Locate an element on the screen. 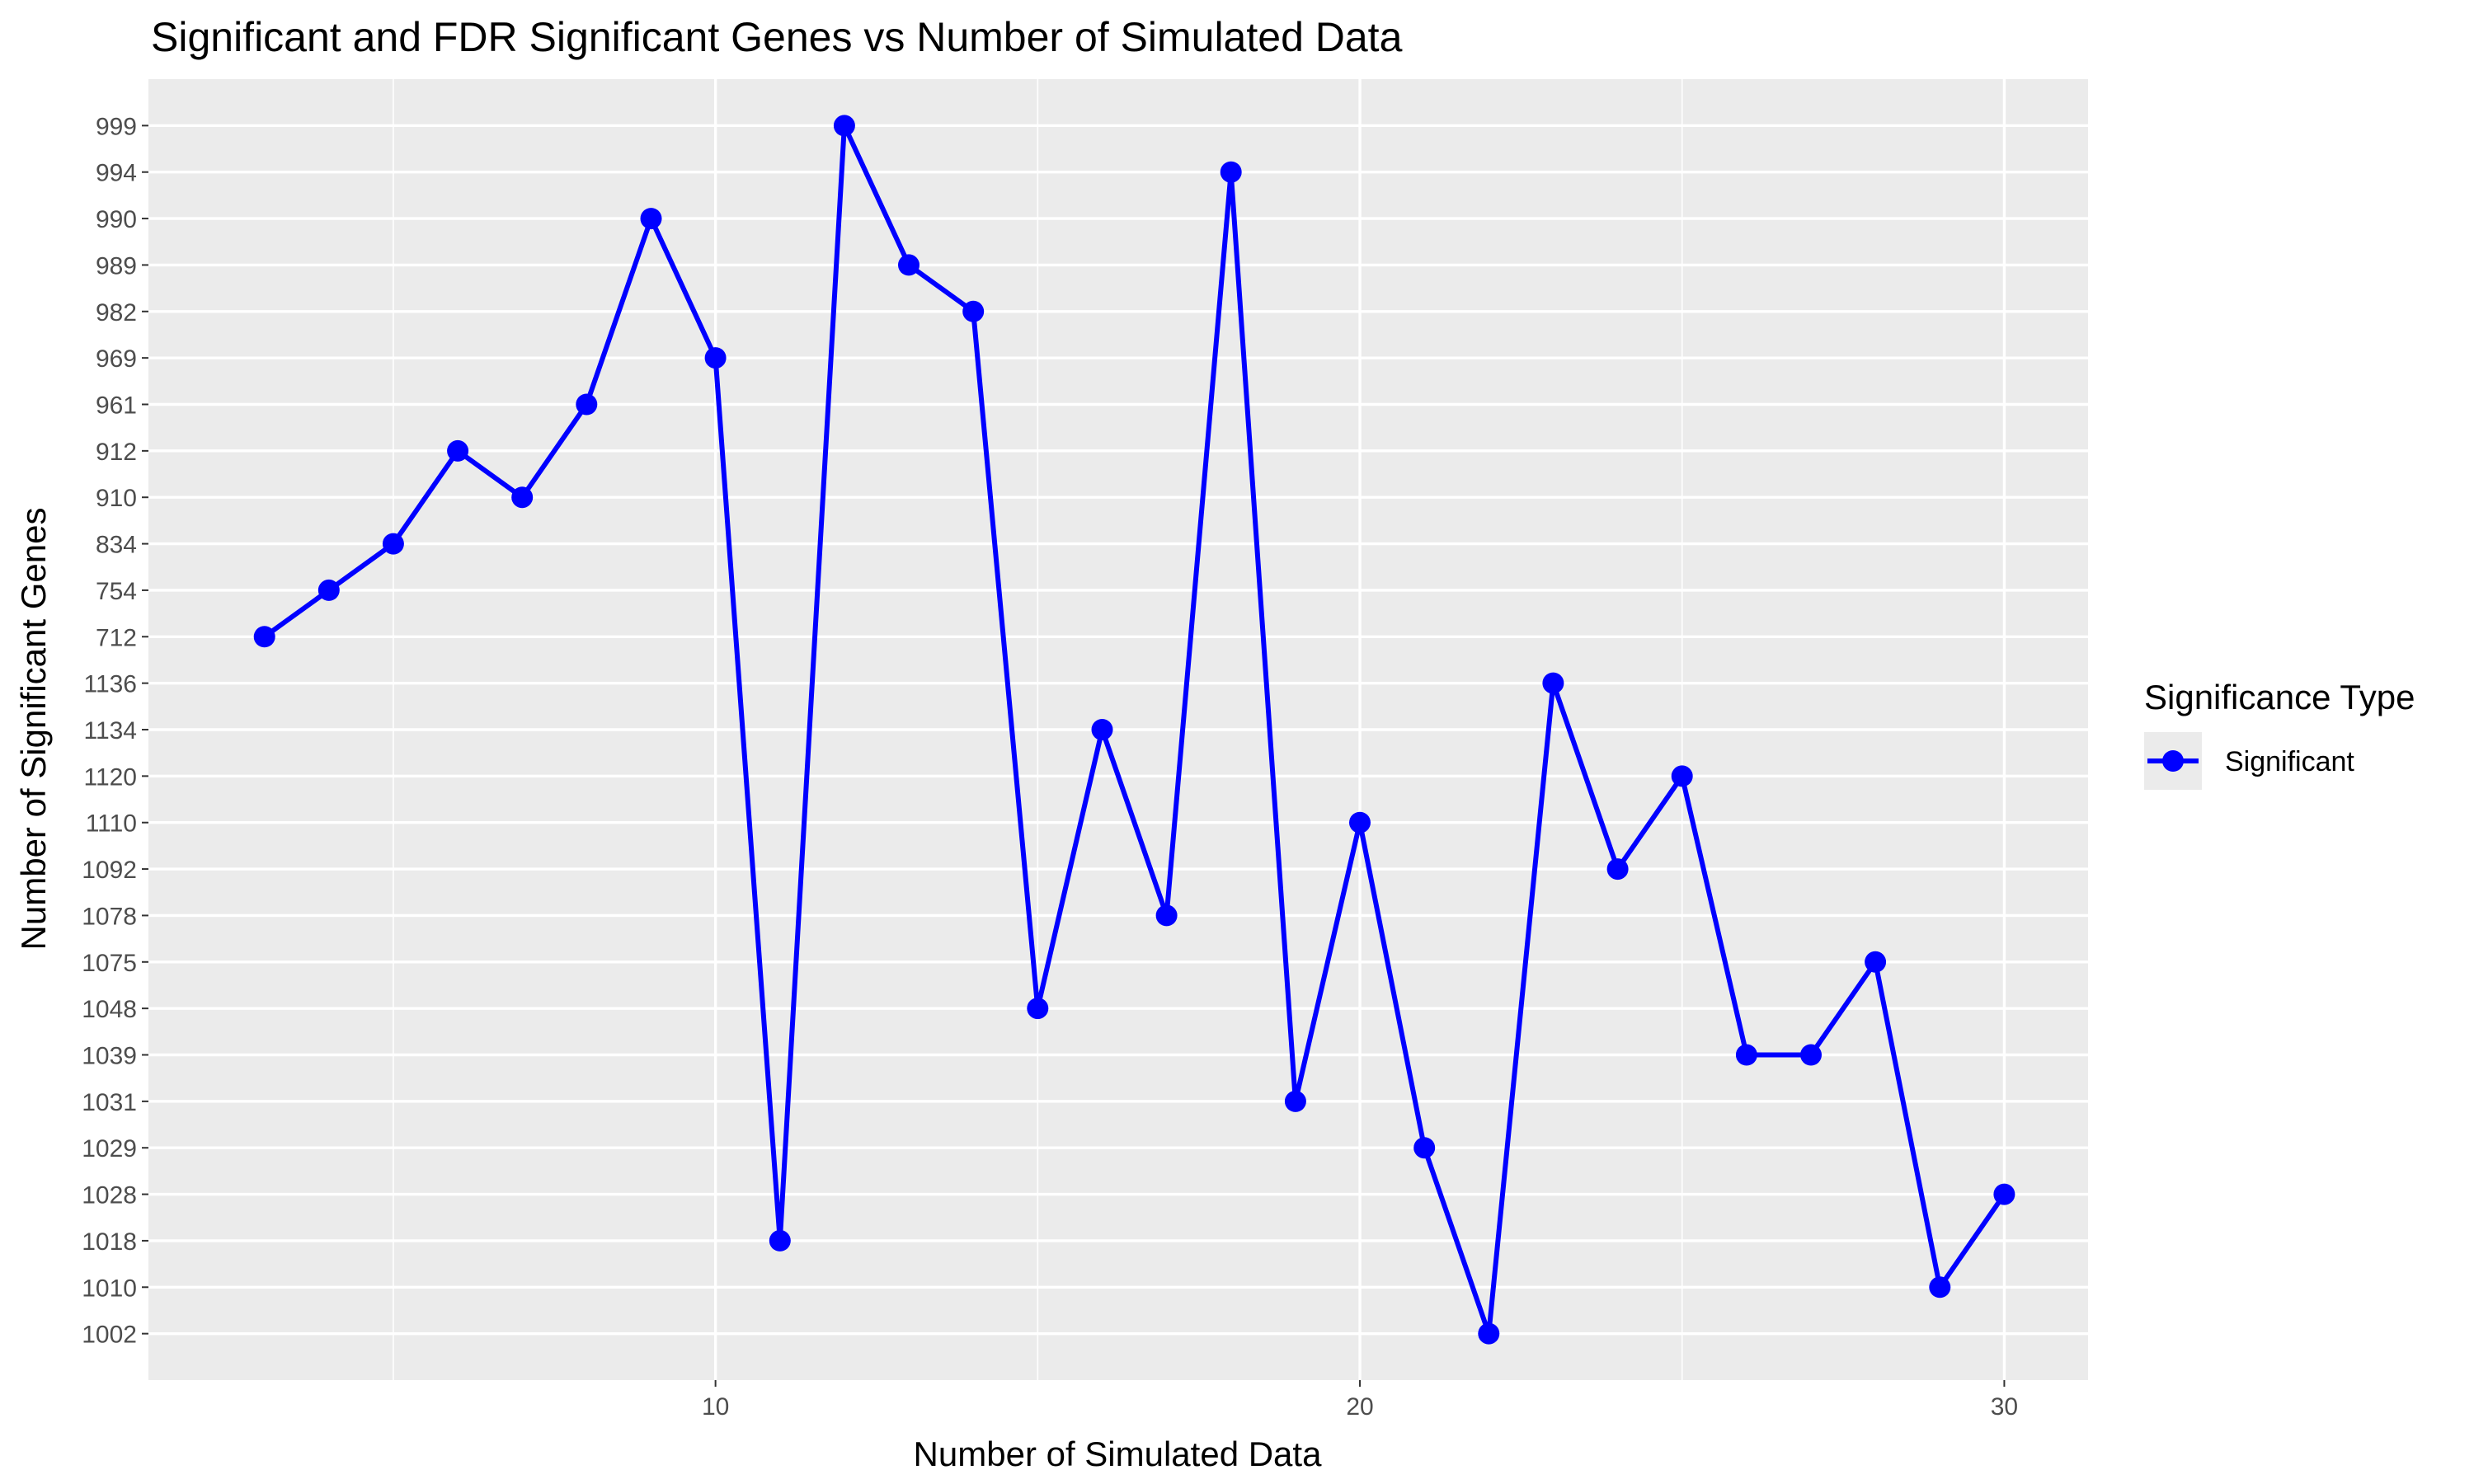 The width and height of the screenshot is (2474, 1484). y-tick-label: 1092 is located at coordinates (109, 870).